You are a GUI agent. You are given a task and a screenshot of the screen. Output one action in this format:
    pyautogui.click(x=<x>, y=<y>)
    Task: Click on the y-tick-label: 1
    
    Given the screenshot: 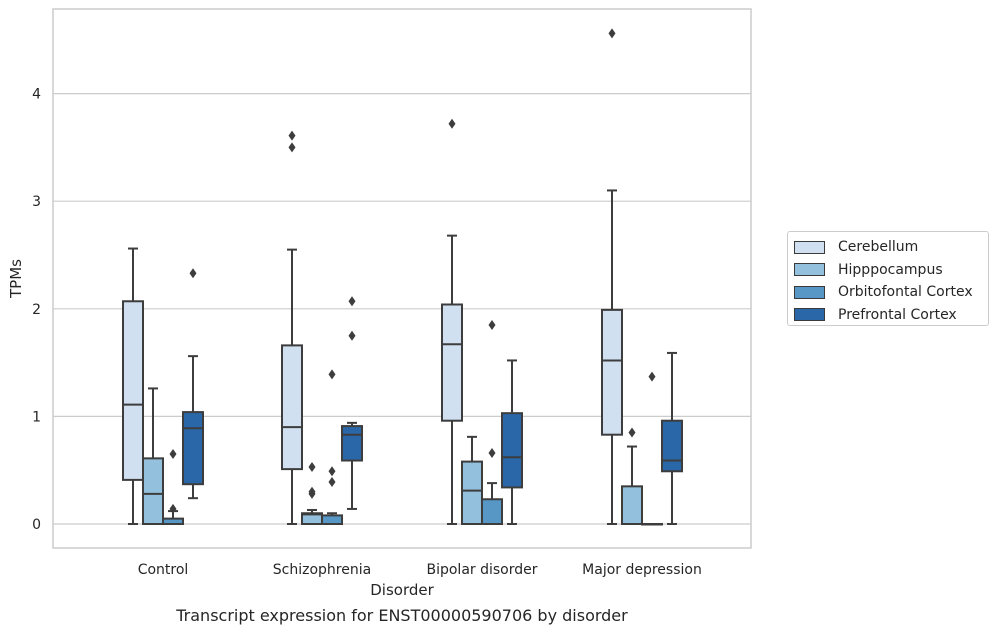 What is the action you would take?
    pyautogui.click(x=36, y=417)
    